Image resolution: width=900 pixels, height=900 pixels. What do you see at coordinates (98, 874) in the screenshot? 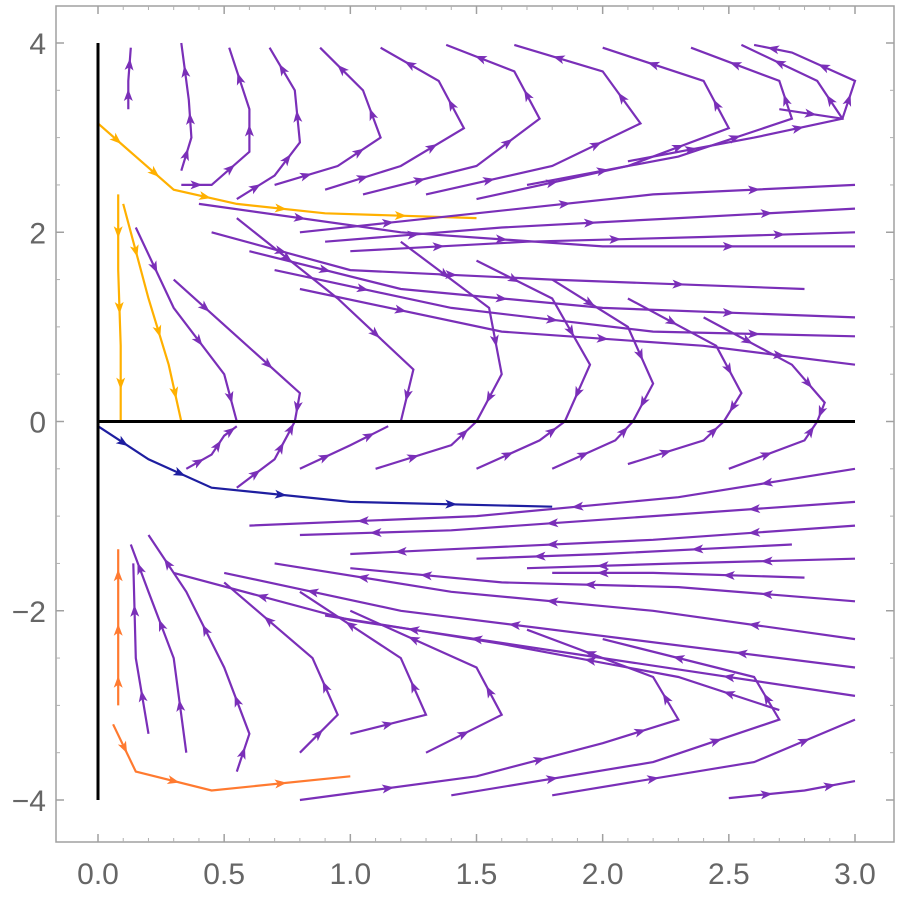
I see `x-tick-label: 0.0` at bounding box center [98, 874].